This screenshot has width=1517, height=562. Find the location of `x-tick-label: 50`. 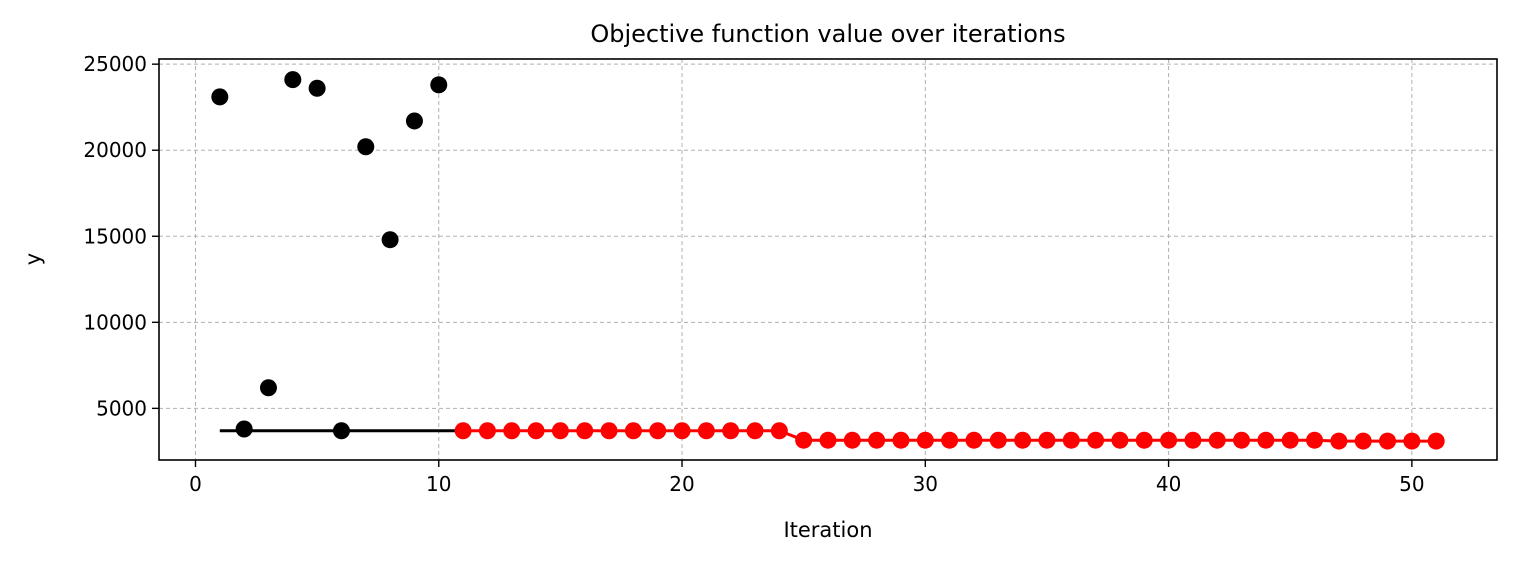

x-tick-label: 50 is located at coordinates (1411, 484).